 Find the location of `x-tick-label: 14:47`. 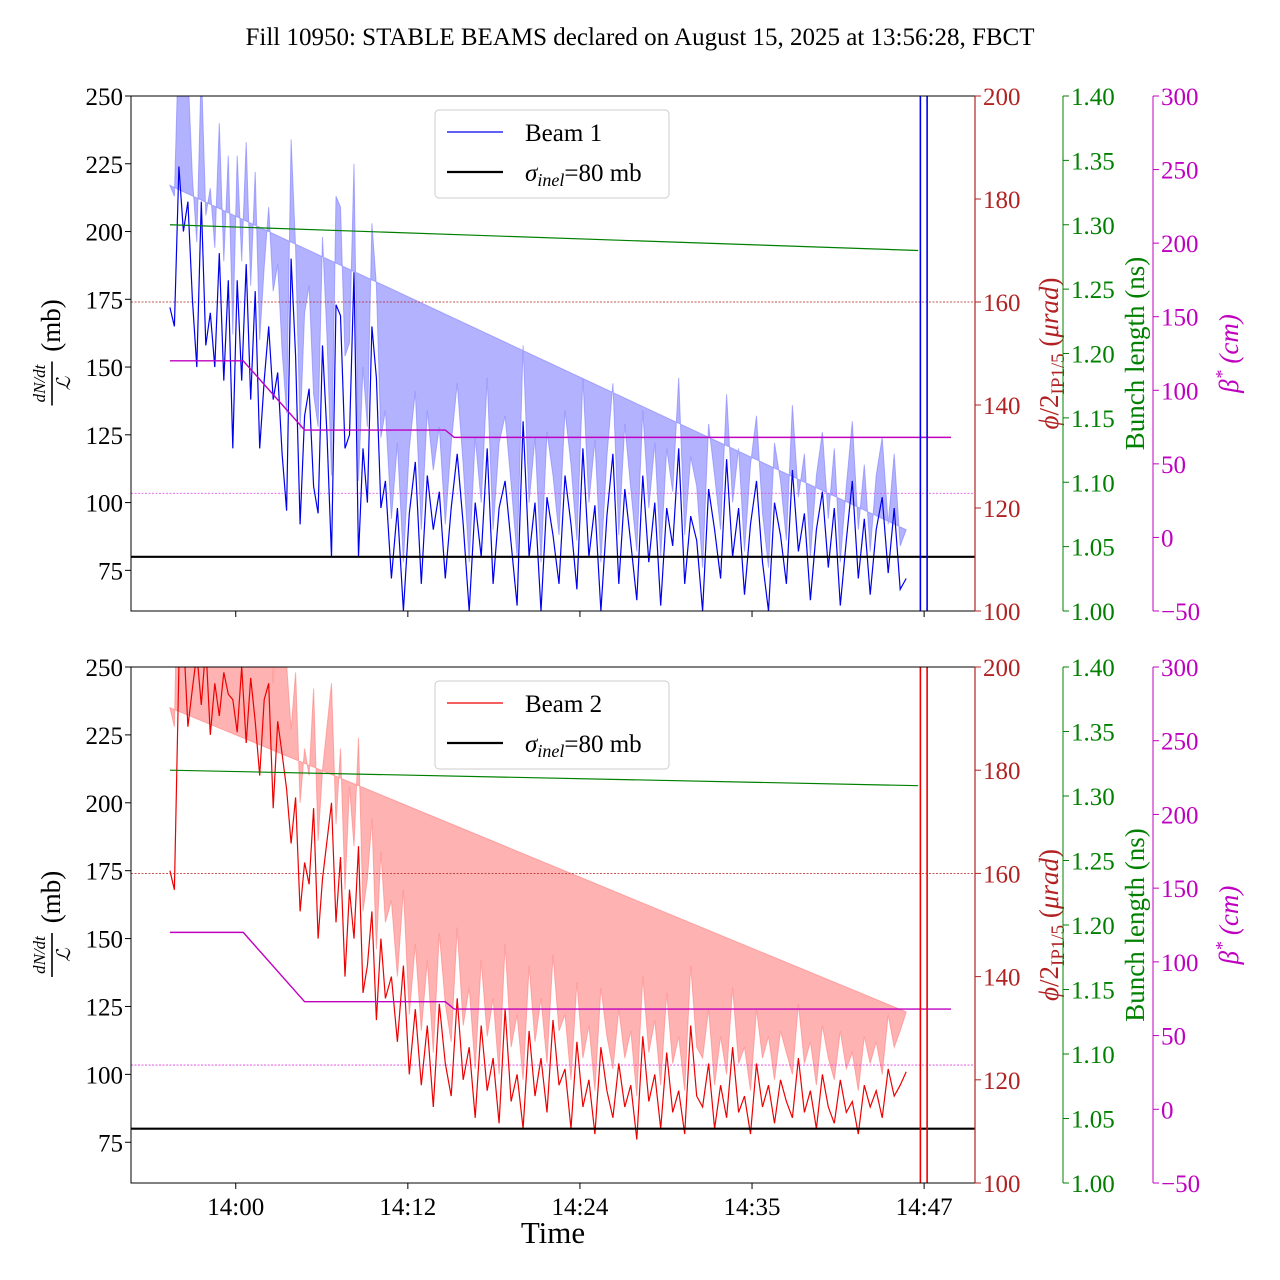

x-tick-label: 14:47 is located at coordinates (924, 1207).